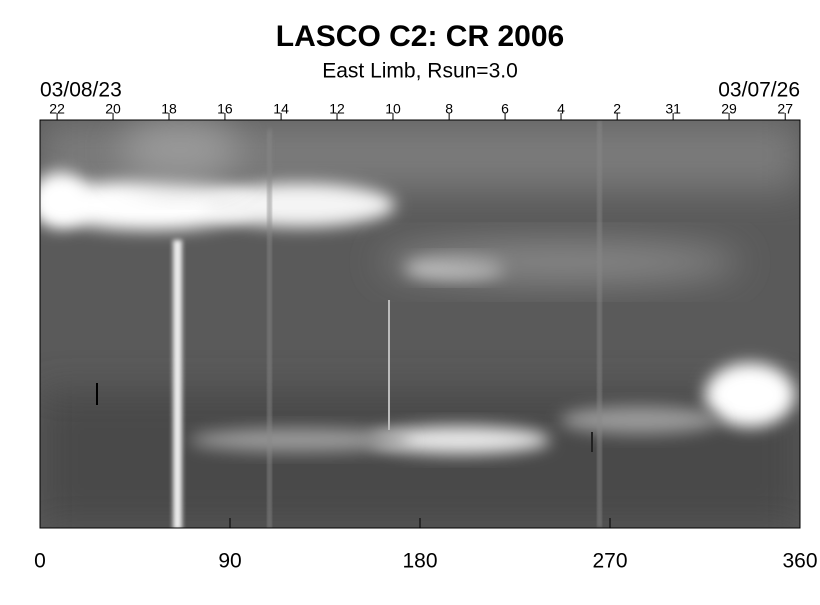 This screenshot has width=820, height=605. I want to click on start-date: 03/08/23, so click(81, 90).